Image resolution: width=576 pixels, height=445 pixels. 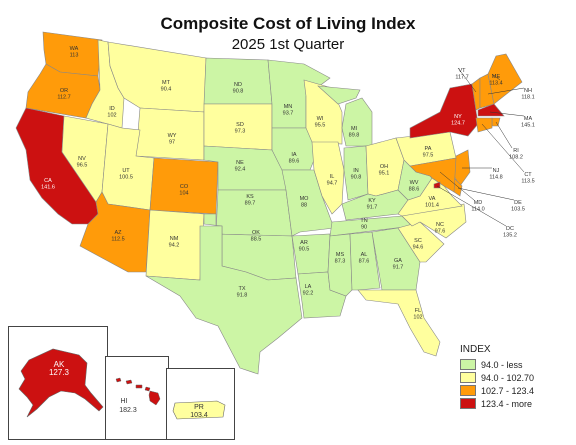 I want to click on state-label-nh: NH, so click(x=528, y=91).